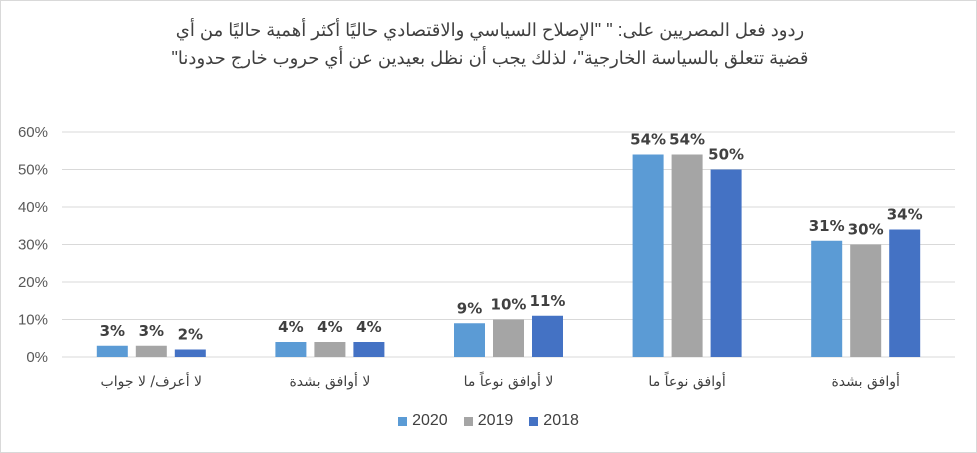  What do you see at coordinates (33, 207) in the screenshot?
I see `y-tick-label: 40%` at bounding box center [33, 207].